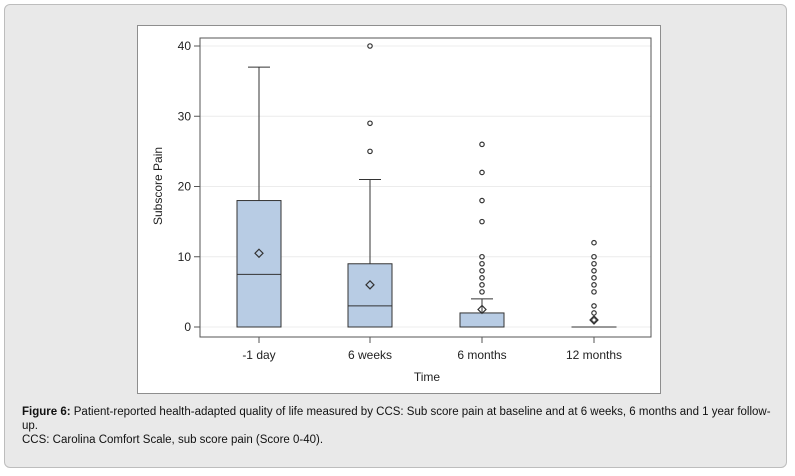 This screenshot has width=795, height=476. What do you see at coordinates (594, 355) in the screenshot?
I see `x-tick-label: 12 months` at bounding box center [594, 355].